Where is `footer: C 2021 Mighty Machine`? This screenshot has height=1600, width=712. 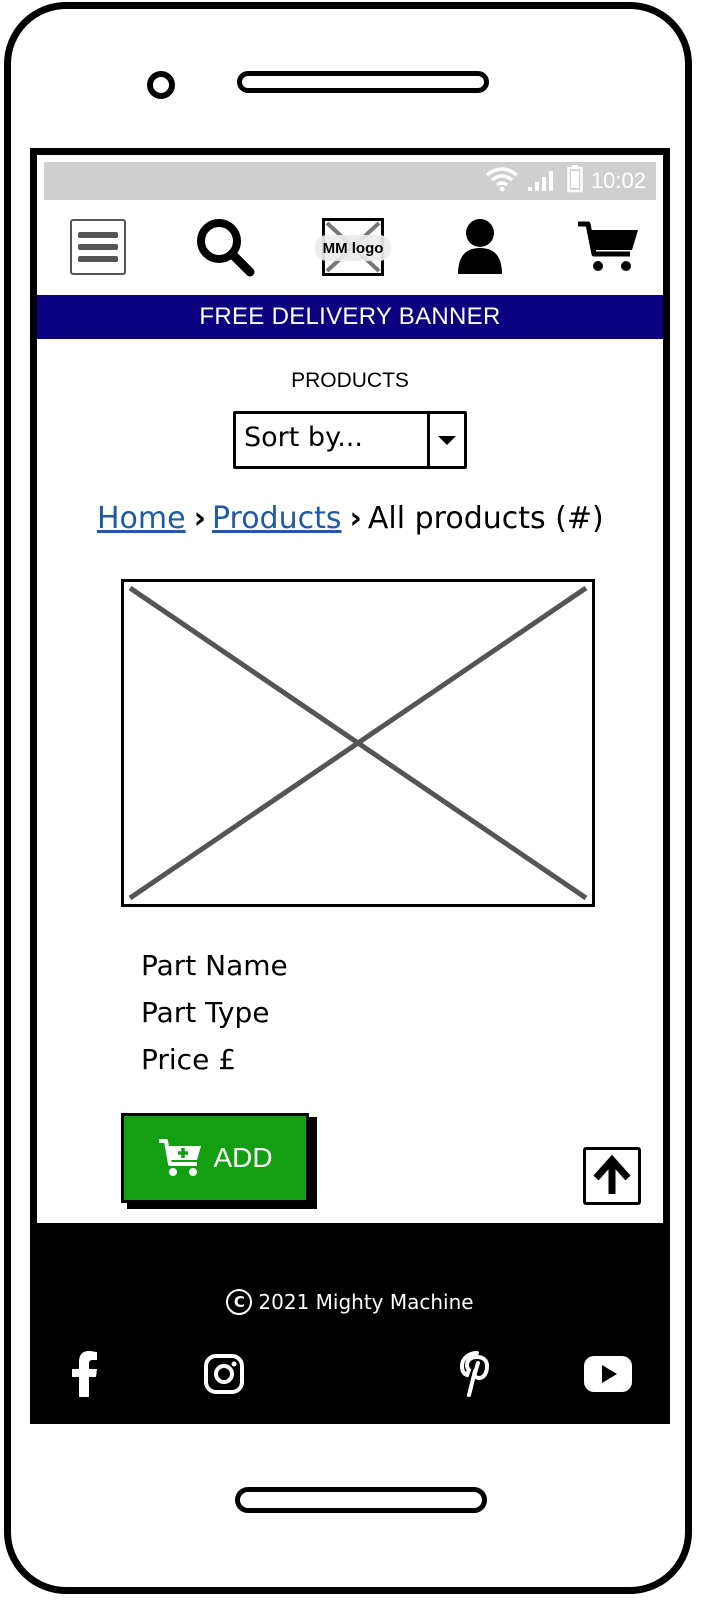 footer: C 2021 Mighty Machine is located at coordinates (350, 1320).